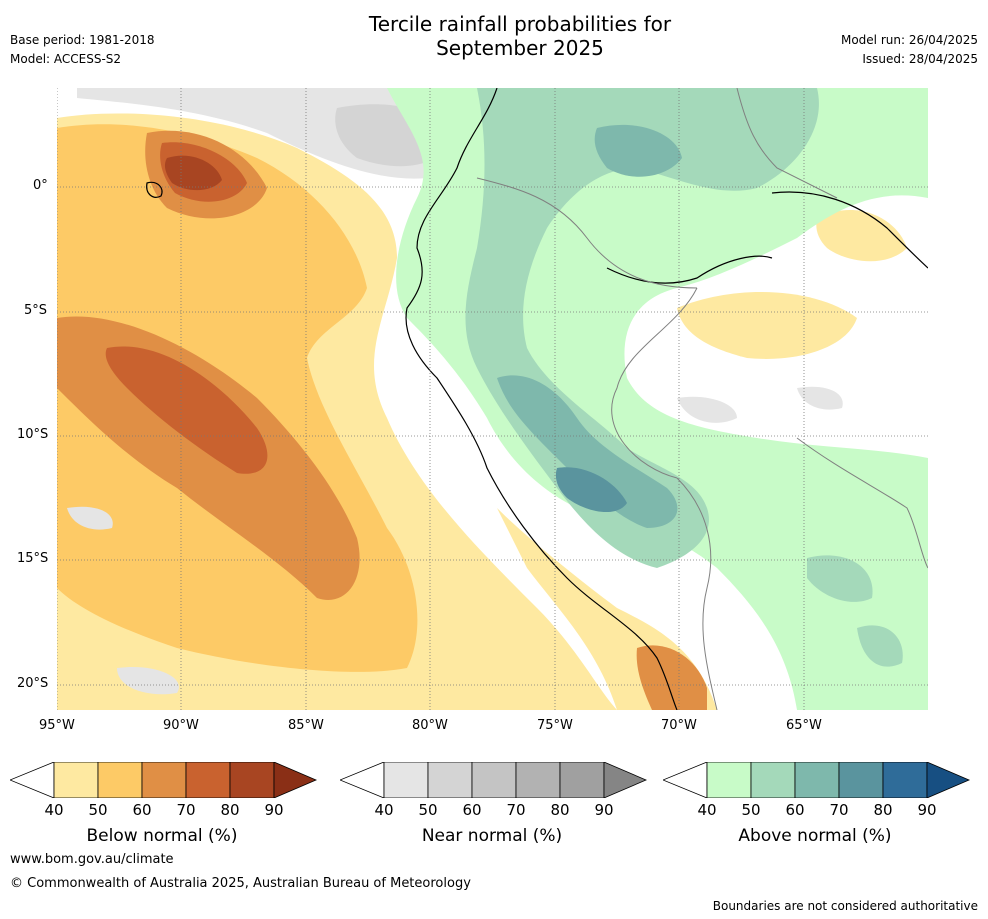 This screenshot has height=919, width=988. What do you see at coordinates (33, 558) in the screenshot?
I see `lat-tick-15s: 15°S` at bounding box center [33, 558].